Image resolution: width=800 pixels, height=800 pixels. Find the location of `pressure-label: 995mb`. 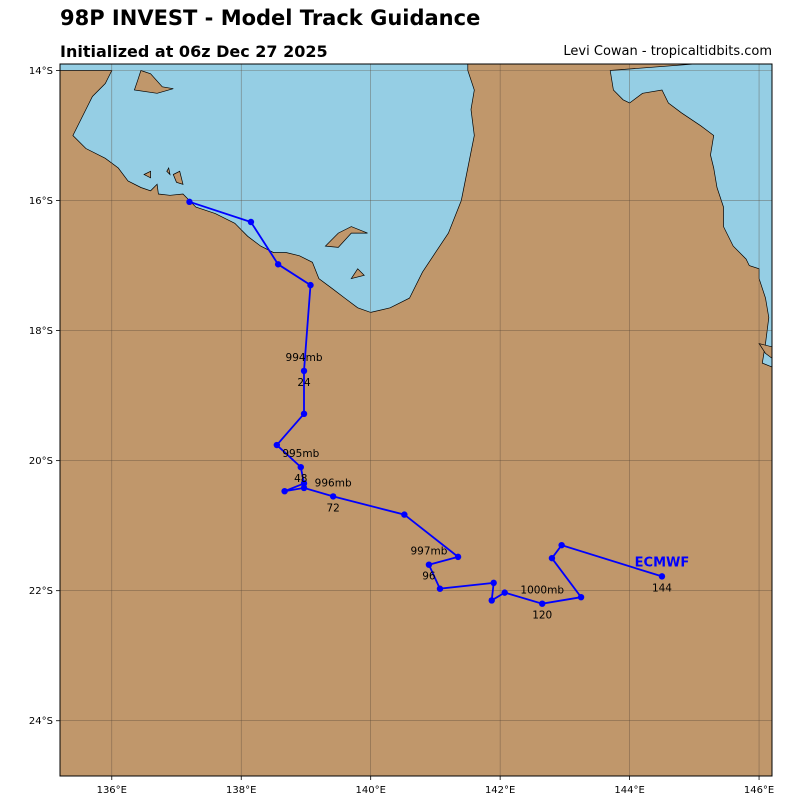

pressure-label: 995mb is located at coordinates (300, 454).